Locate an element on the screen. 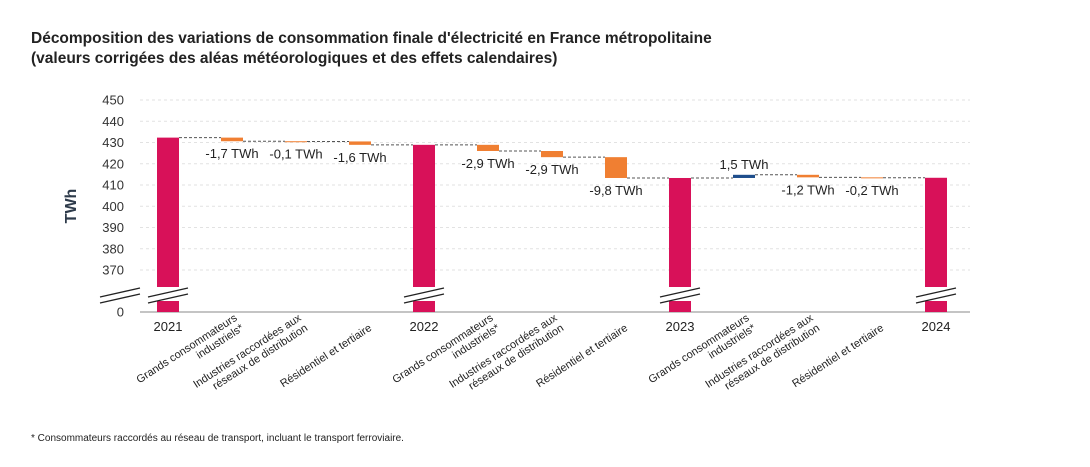 The width and height of the screenshot is (1090, 467). y-tick-label: 420 is located at coordinates (113, 163).